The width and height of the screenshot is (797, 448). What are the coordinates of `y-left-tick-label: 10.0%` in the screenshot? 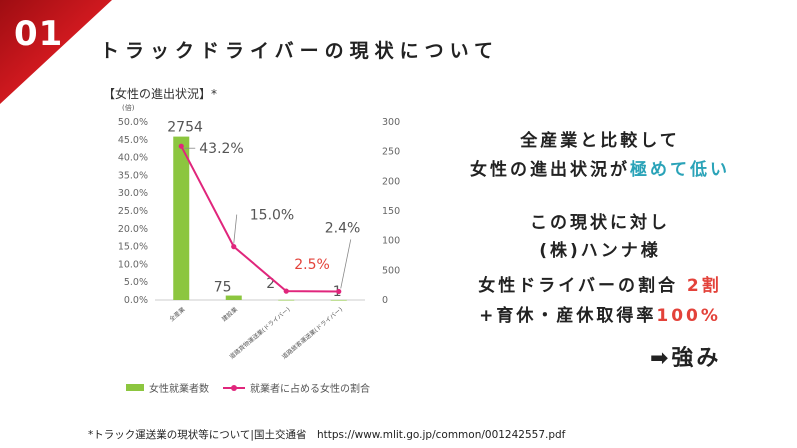 It's located at (133, 264).